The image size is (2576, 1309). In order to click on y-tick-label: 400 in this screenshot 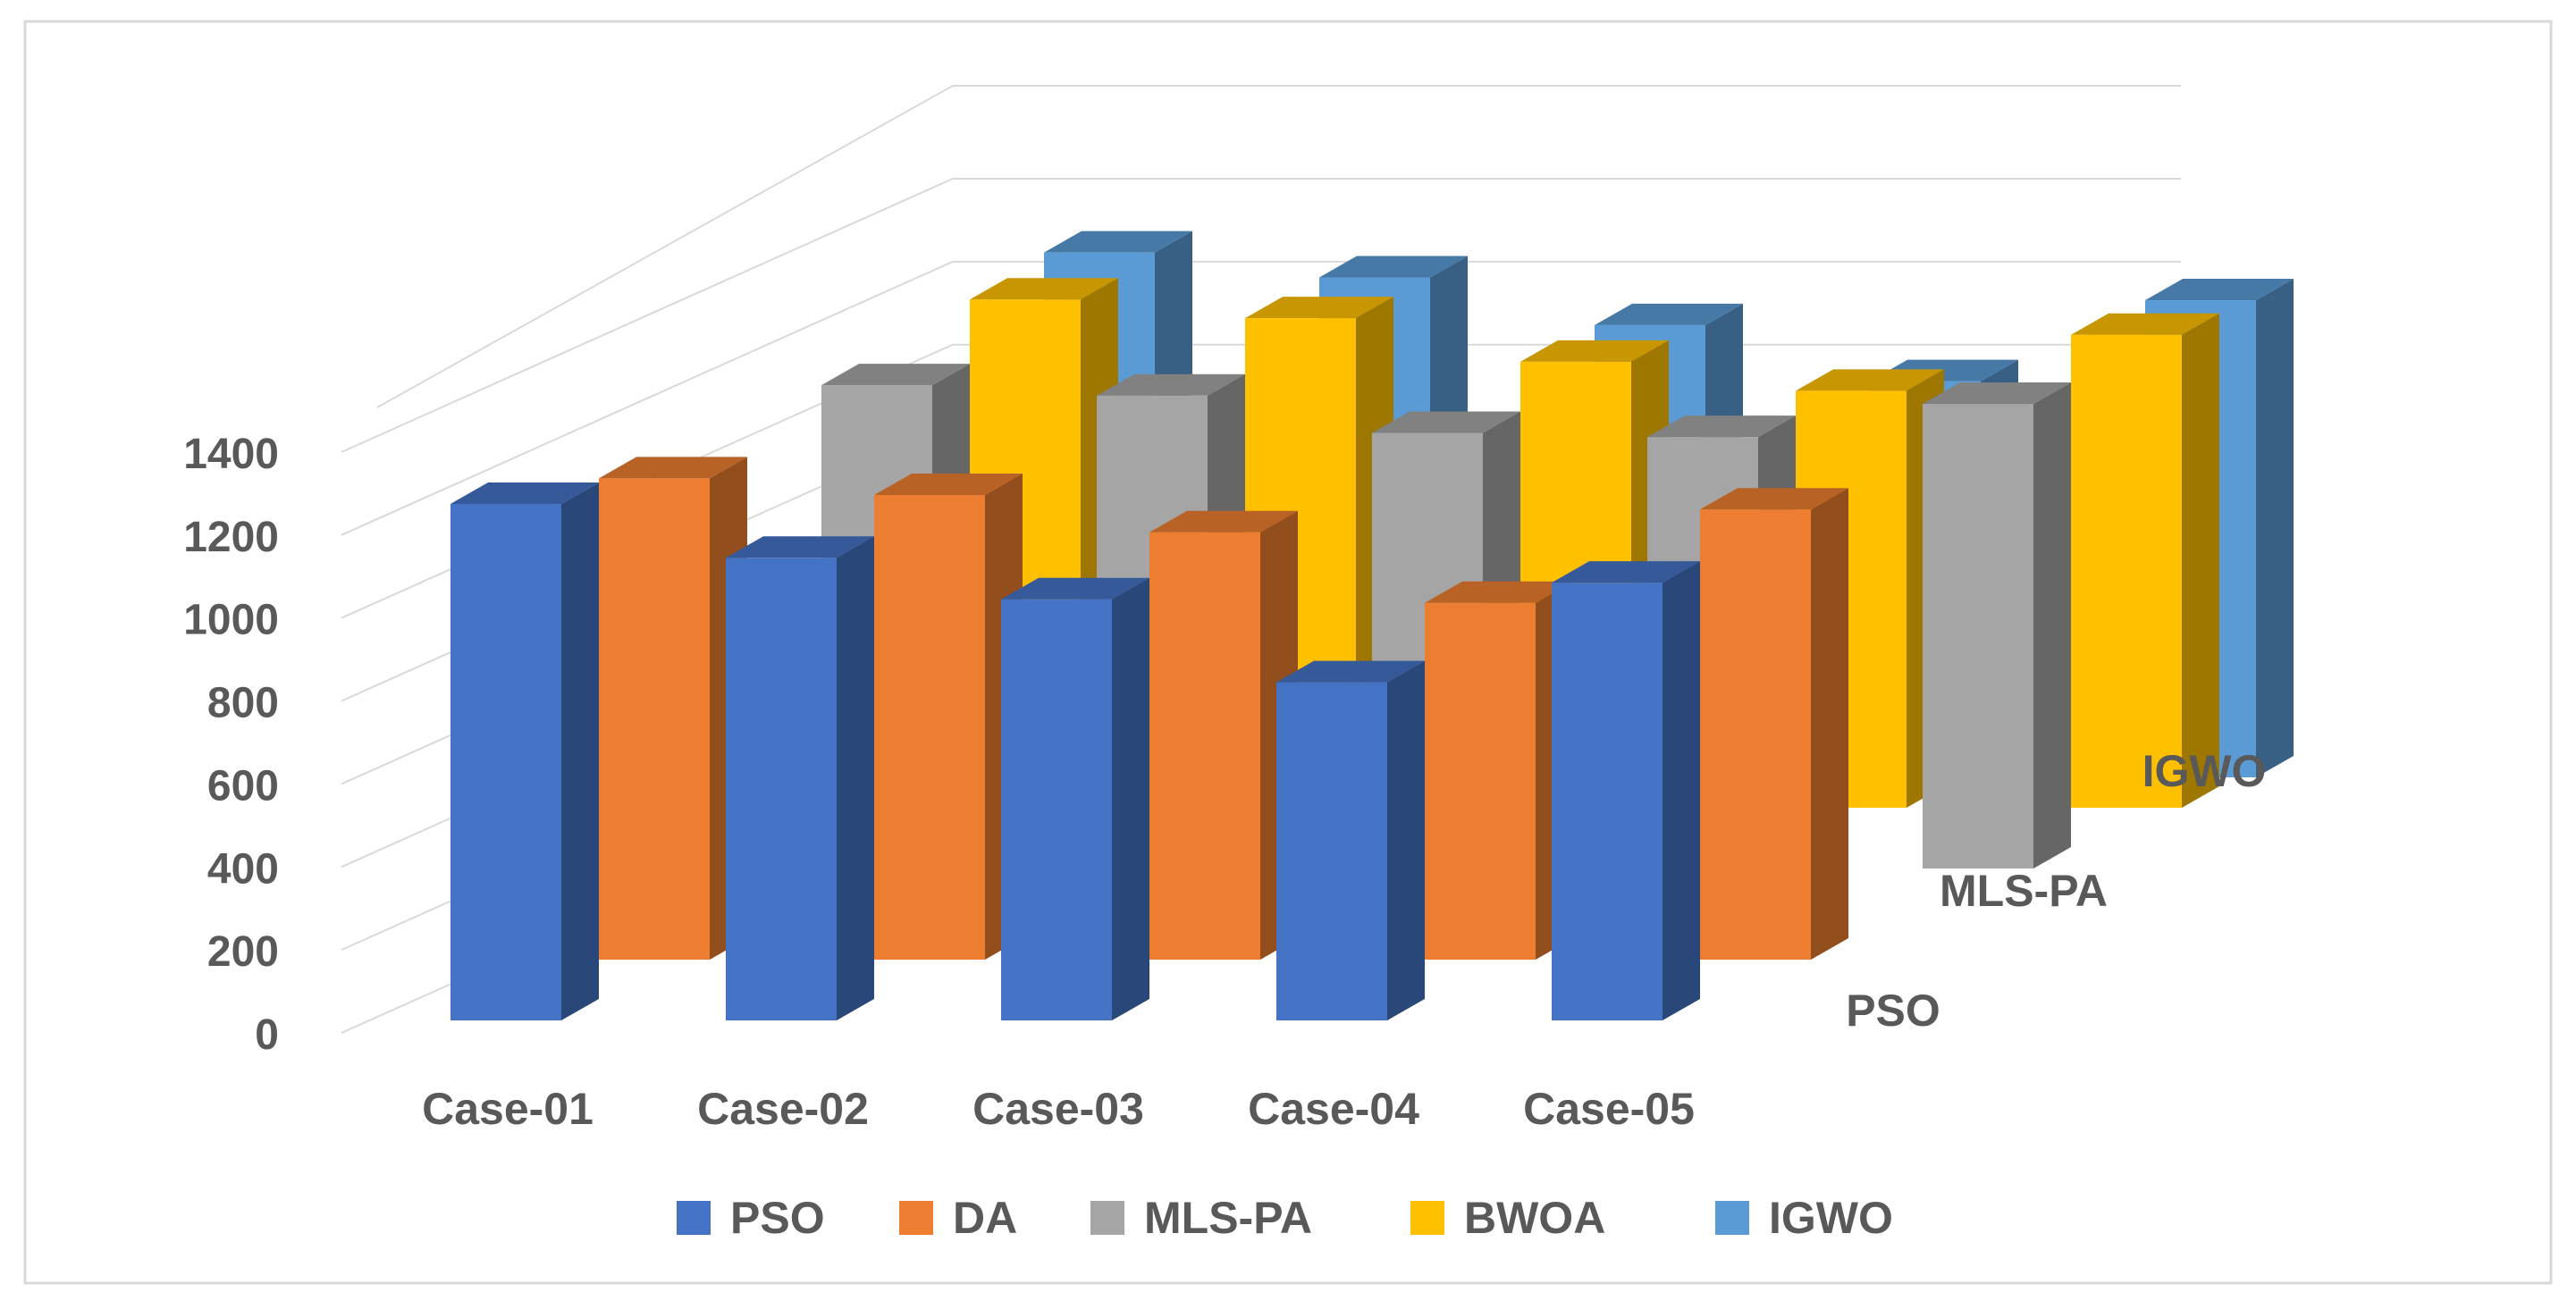, I will do `click(243, 869)`.